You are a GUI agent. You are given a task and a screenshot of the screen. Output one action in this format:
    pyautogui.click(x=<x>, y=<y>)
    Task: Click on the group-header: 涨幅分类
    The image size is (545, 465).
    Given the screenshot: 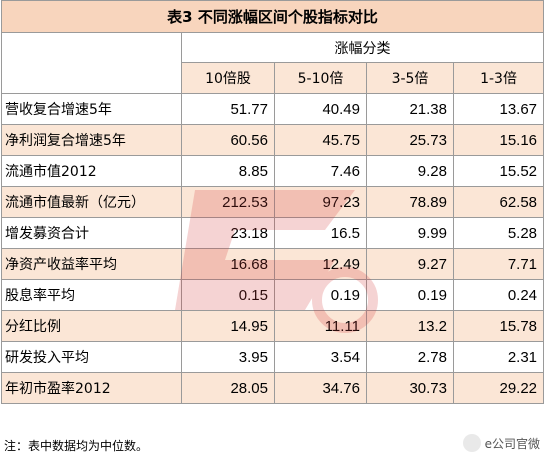 What is the action you would take?
    pyautogui.click(x=362, y=47)
    